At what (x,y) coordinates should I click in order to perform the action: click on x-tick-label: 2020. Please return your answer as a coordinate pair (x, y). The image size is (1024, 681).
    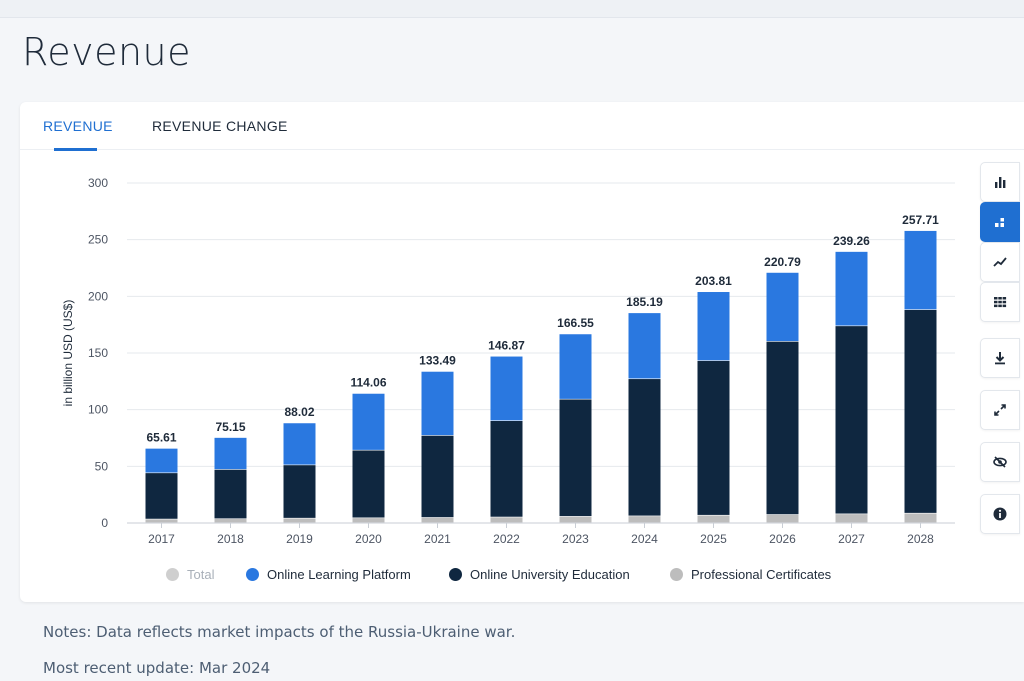
    Looking at the image, I should click on (368, 539).